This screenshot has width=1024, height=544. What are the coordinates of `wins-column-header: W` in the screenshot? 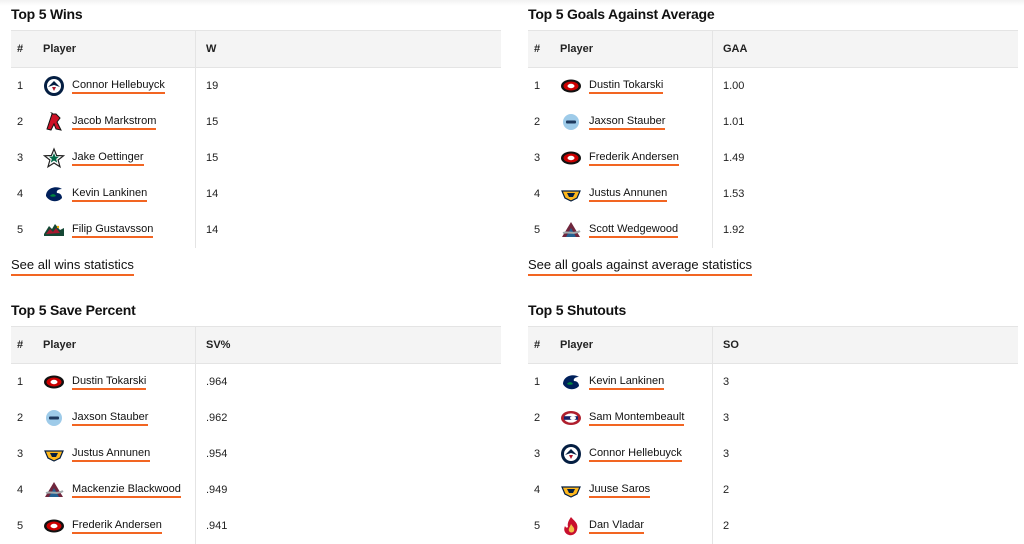 It's located at (348, 49).